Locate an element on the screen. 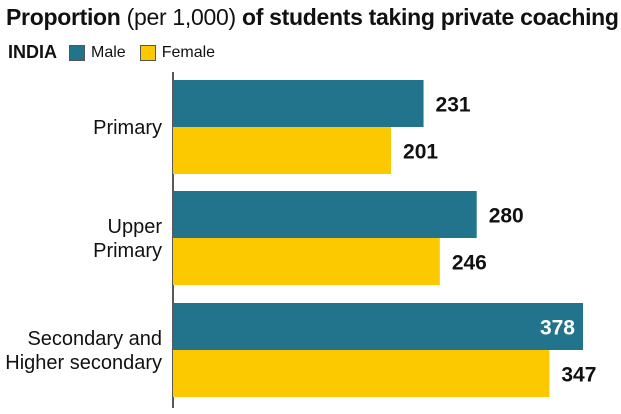 Image resolution: width=621 pixels, height=414 pixels. data-label: 378 is located at coordinates (557, 328).